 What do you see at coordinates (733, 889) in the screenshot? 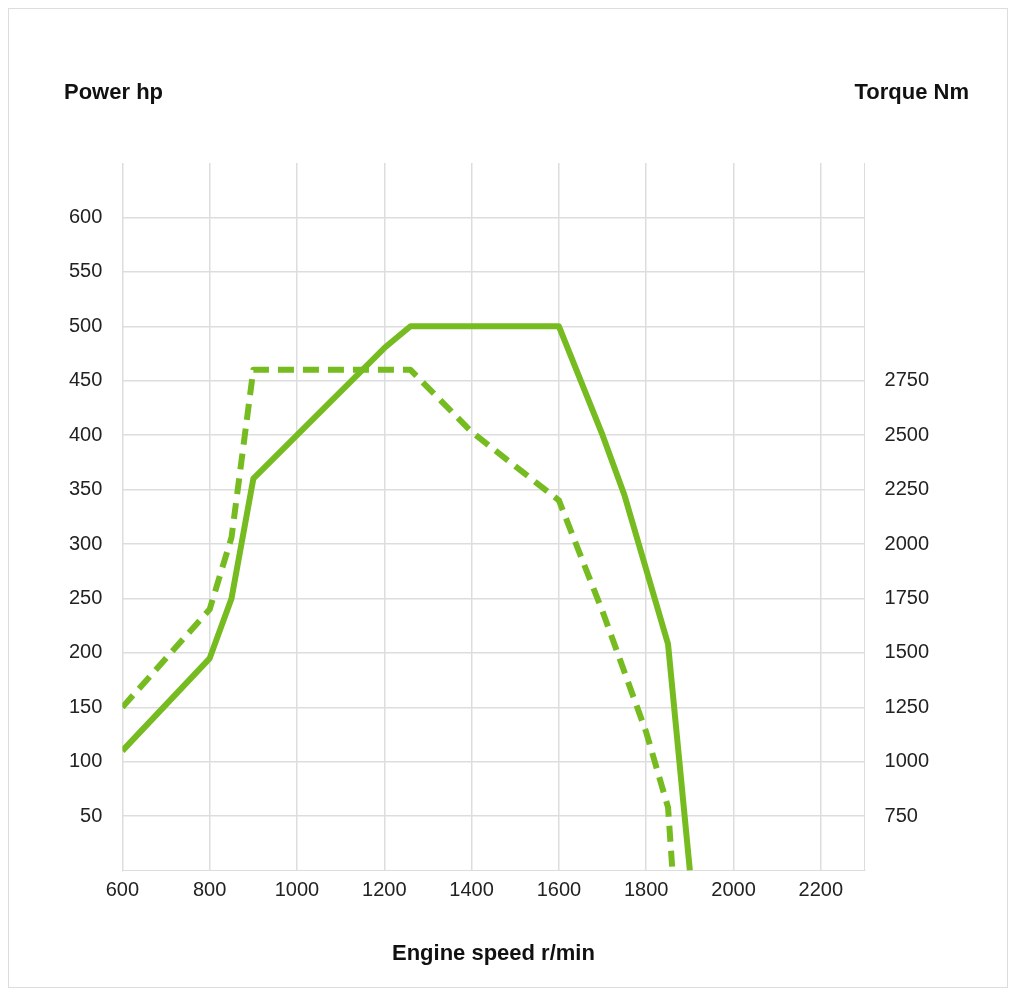
I see `x-tick-label: 2000` at bounding box center [733, 889].